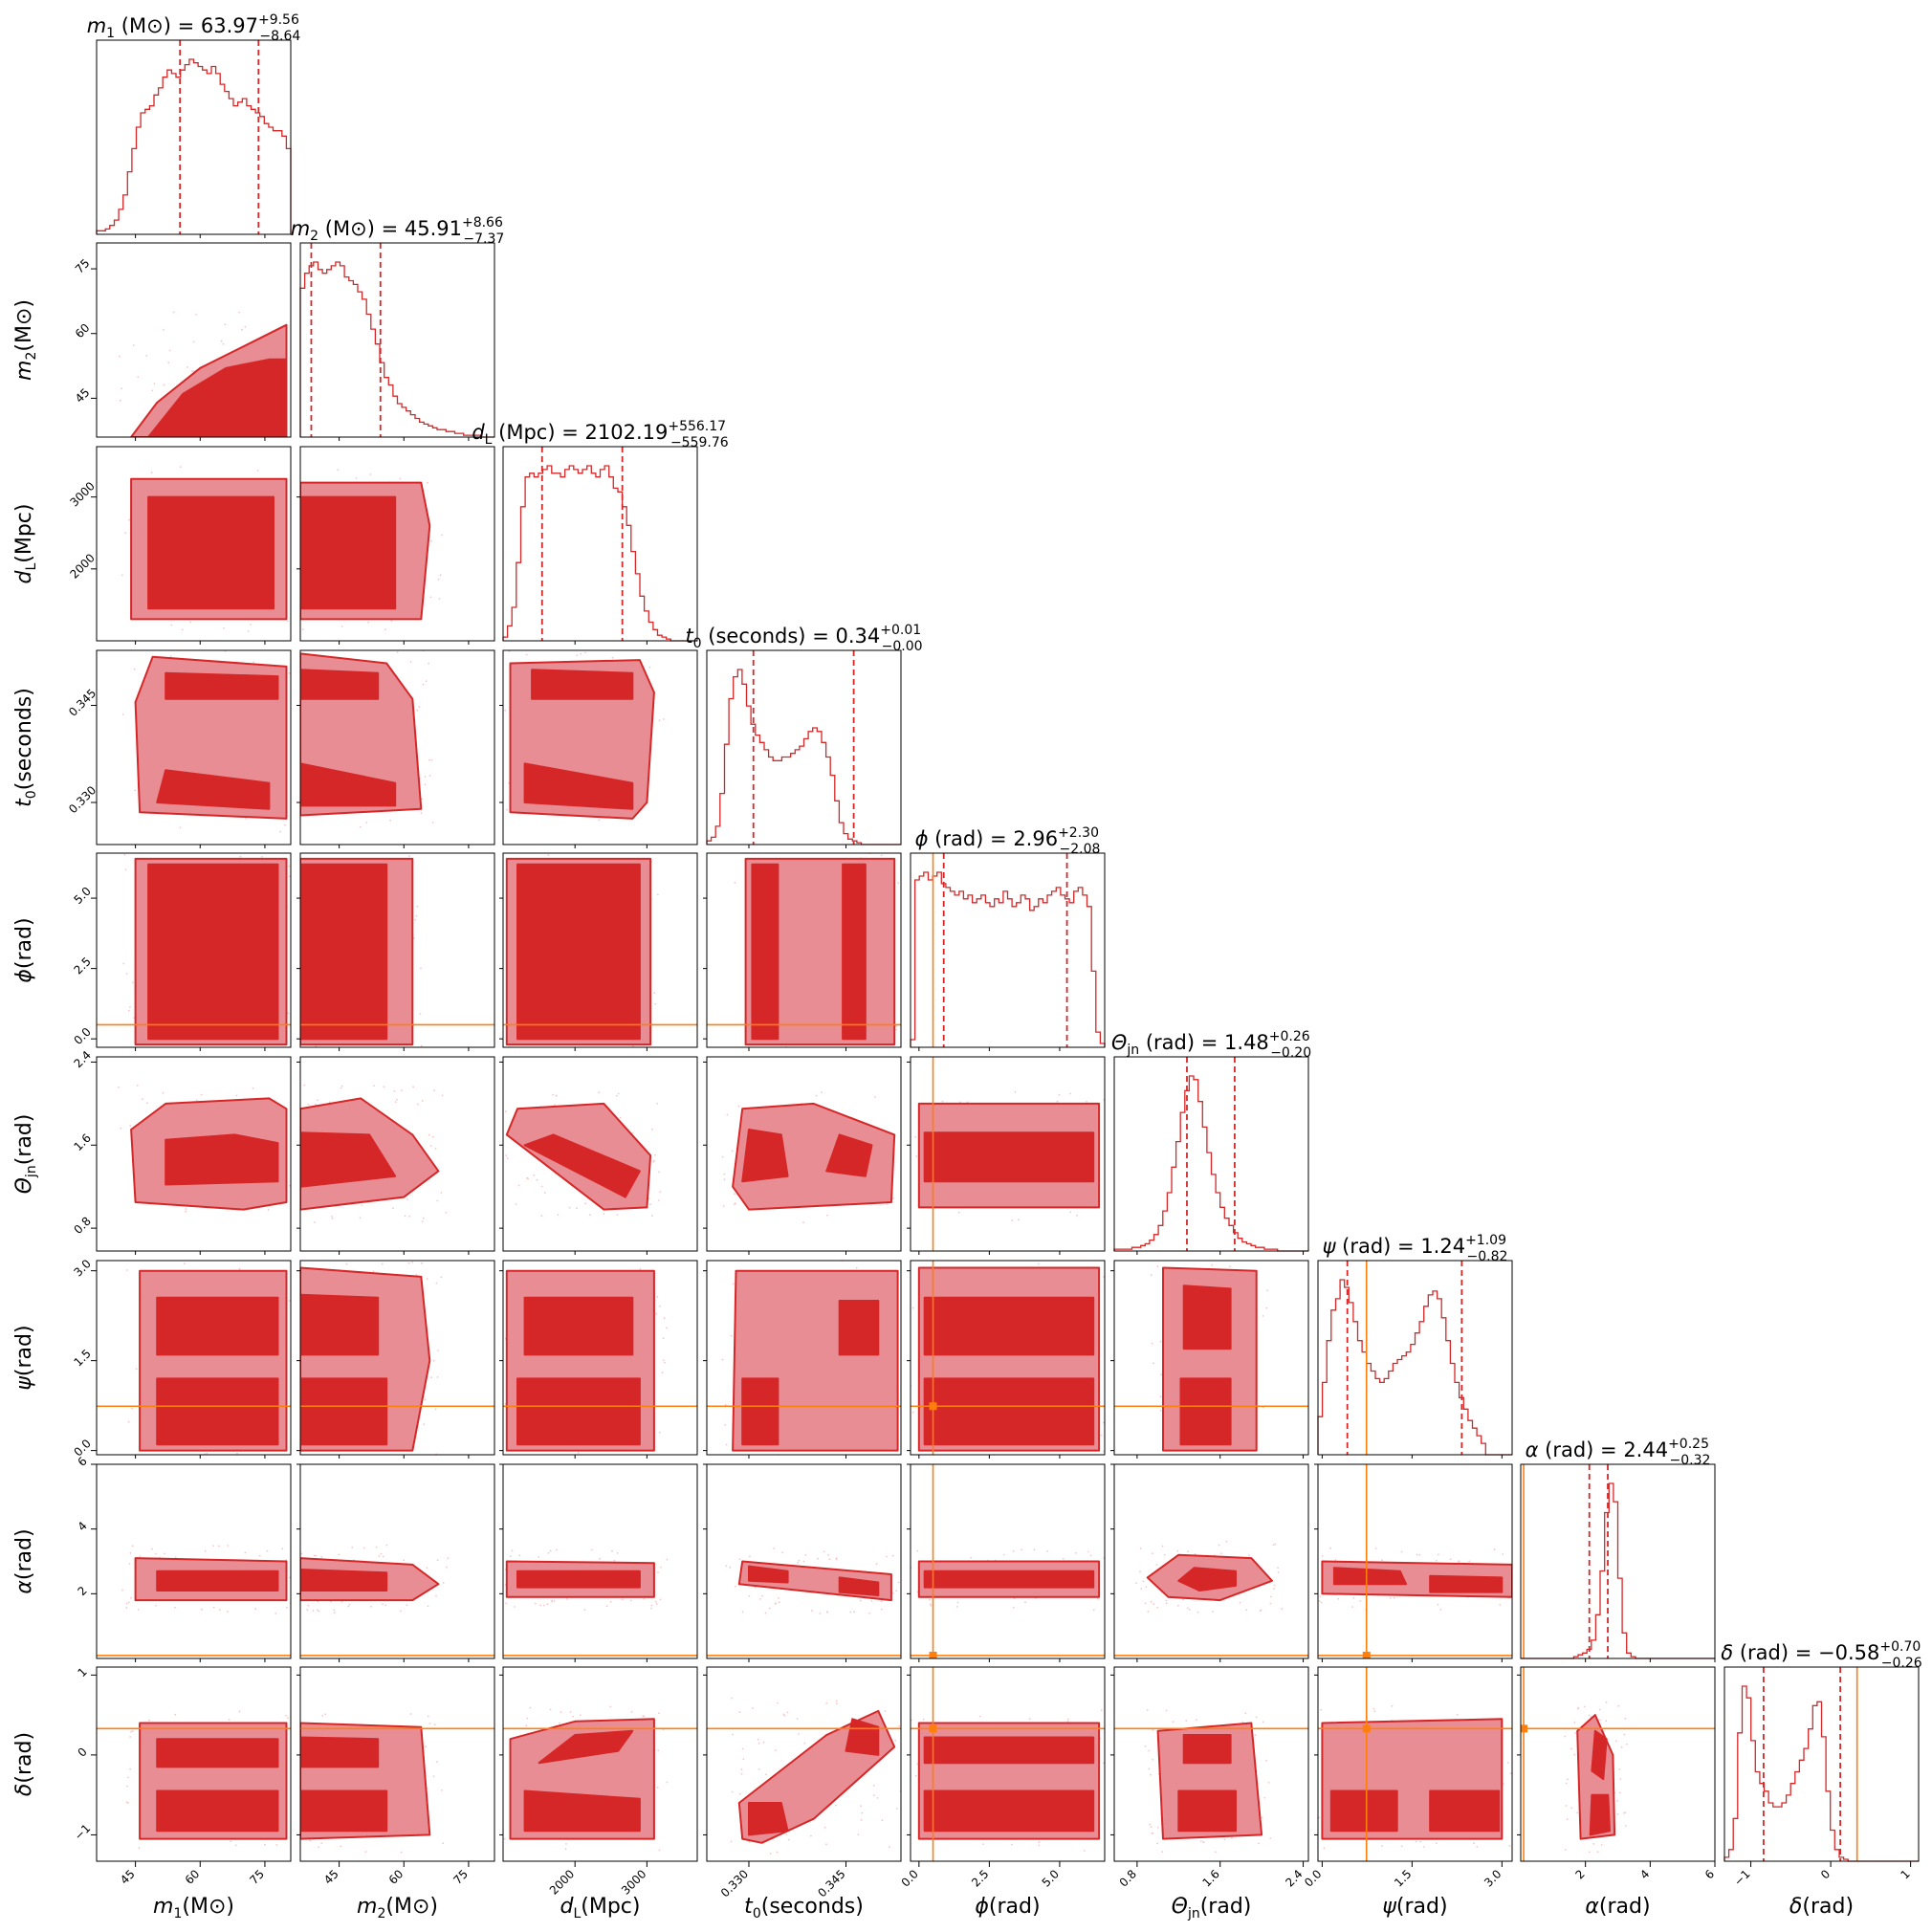 The height and width of the screenshot is (1932, 1932). Describe the element at coordinates (433, 228) in the screenshot. I see `title-median: 45.91` at that location.